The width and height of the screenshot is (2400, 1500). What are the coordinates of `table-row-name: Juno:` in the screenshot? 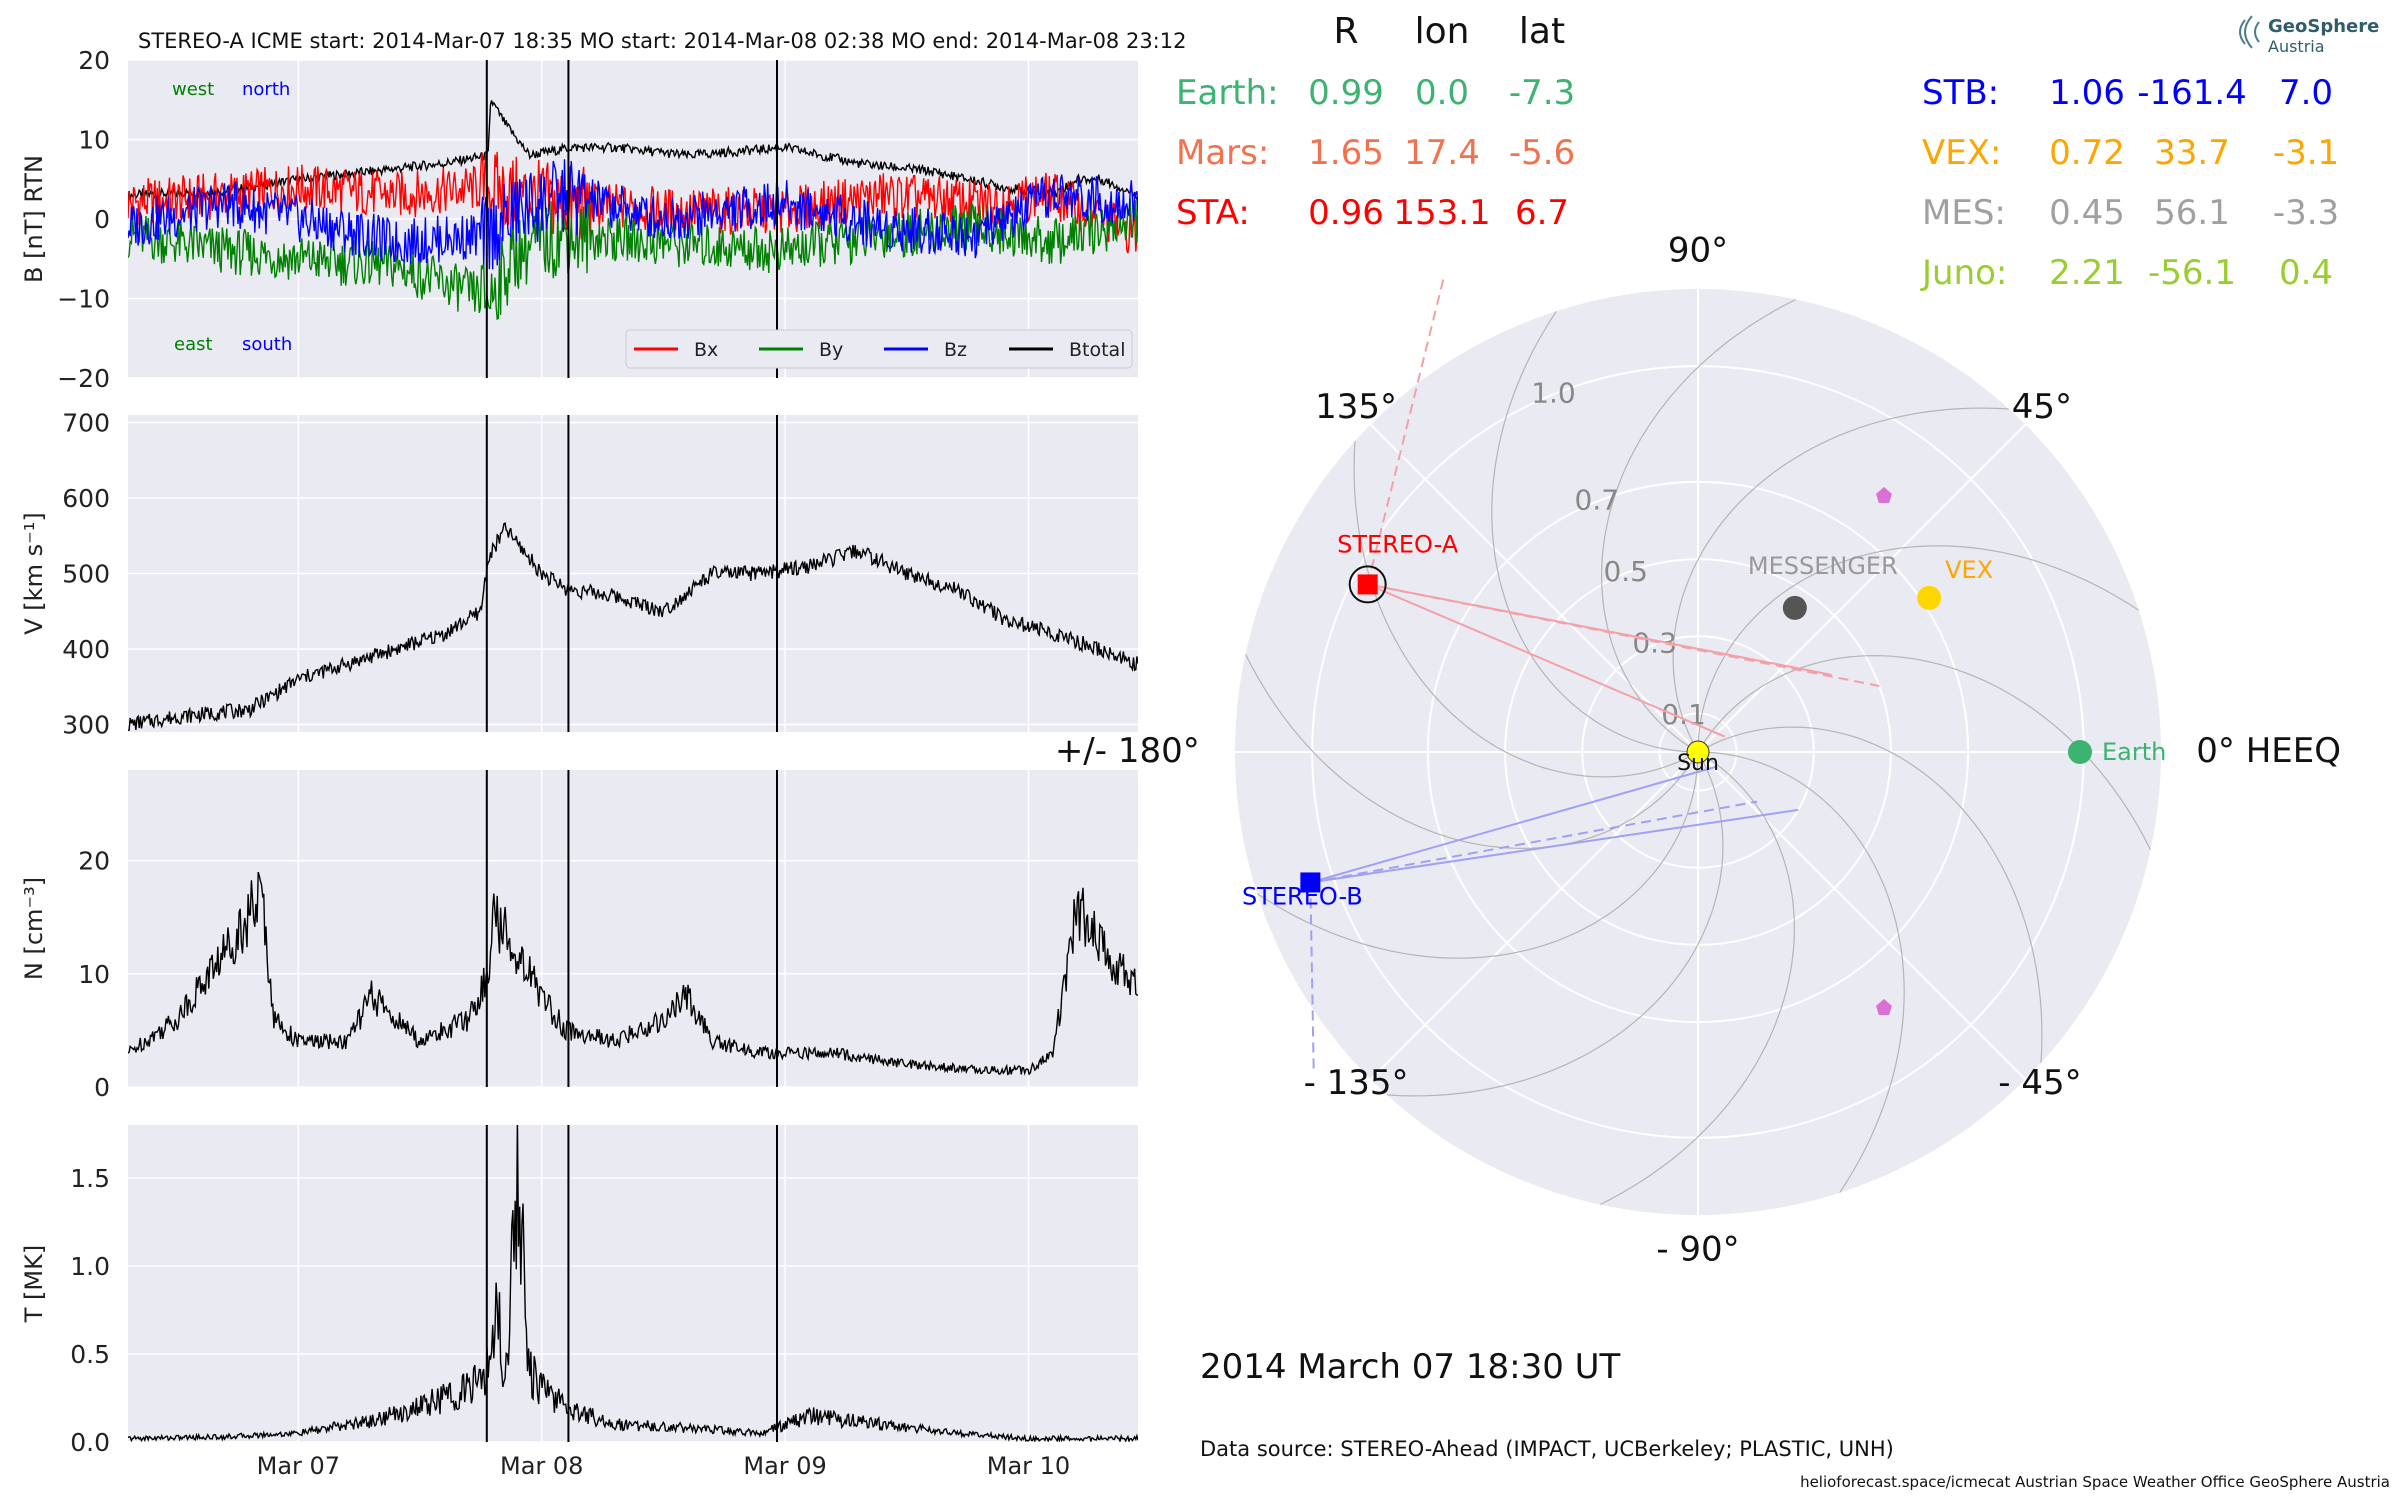 It's located at (1963, 273).